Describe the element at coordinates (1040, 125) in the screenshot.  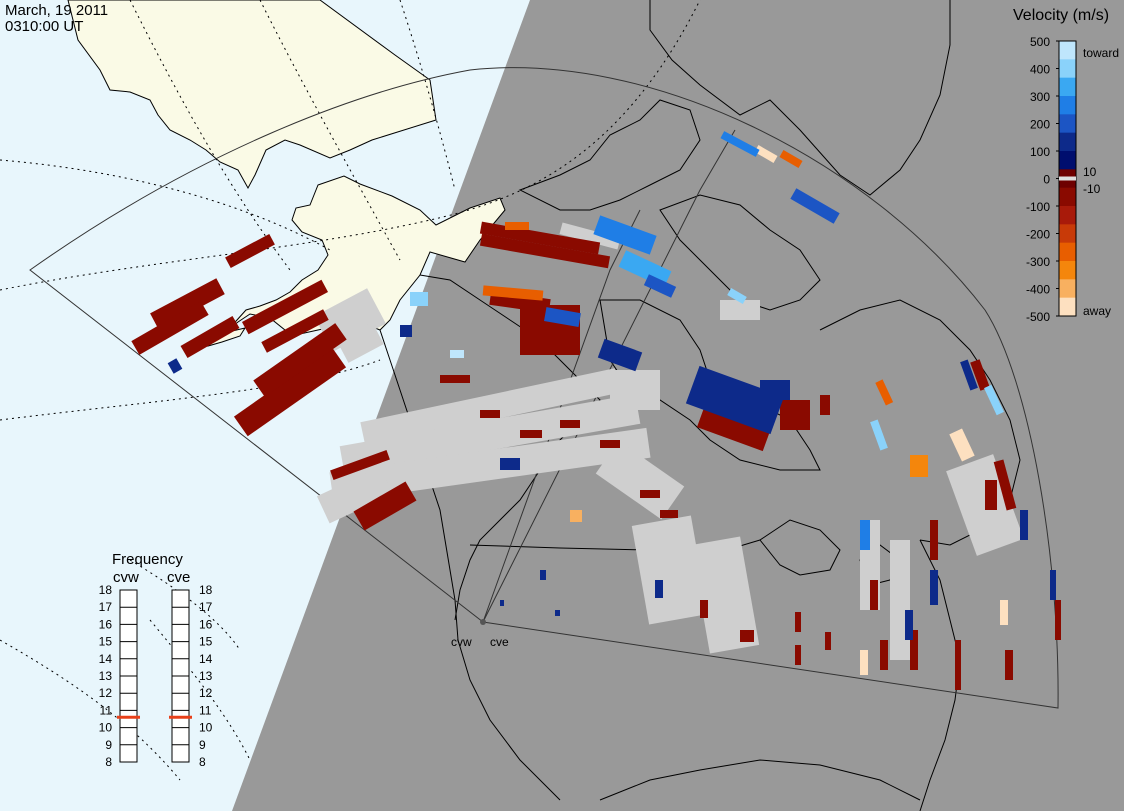
I see `velocity-tick-label: 200` at that location.